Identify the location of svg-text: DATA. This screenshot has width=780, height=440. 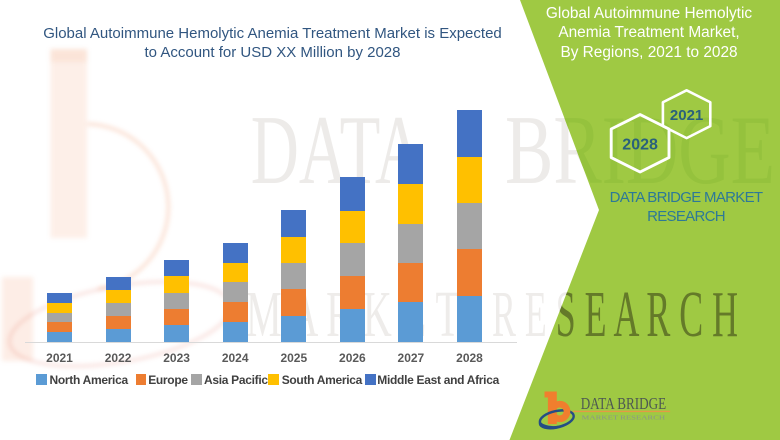
(337, 150).